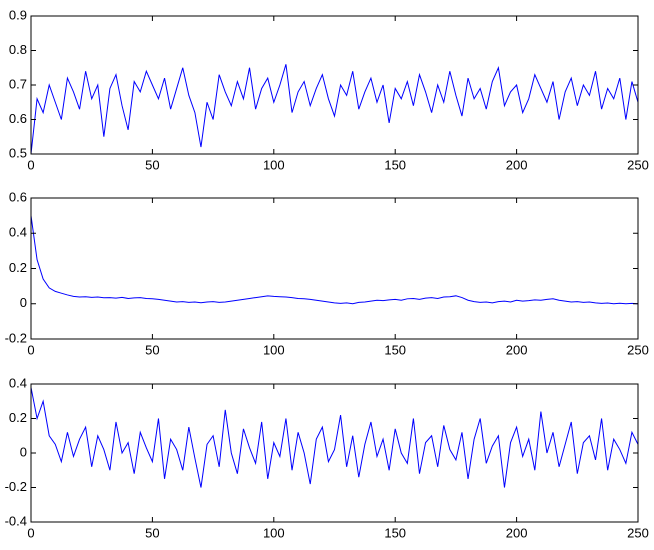 Image resolution: width=654 pixels, height=550 pixels. Describe the element at coordinates (16, 520) in the screenshot. I see `y-tick-label: -0.4` at that location.